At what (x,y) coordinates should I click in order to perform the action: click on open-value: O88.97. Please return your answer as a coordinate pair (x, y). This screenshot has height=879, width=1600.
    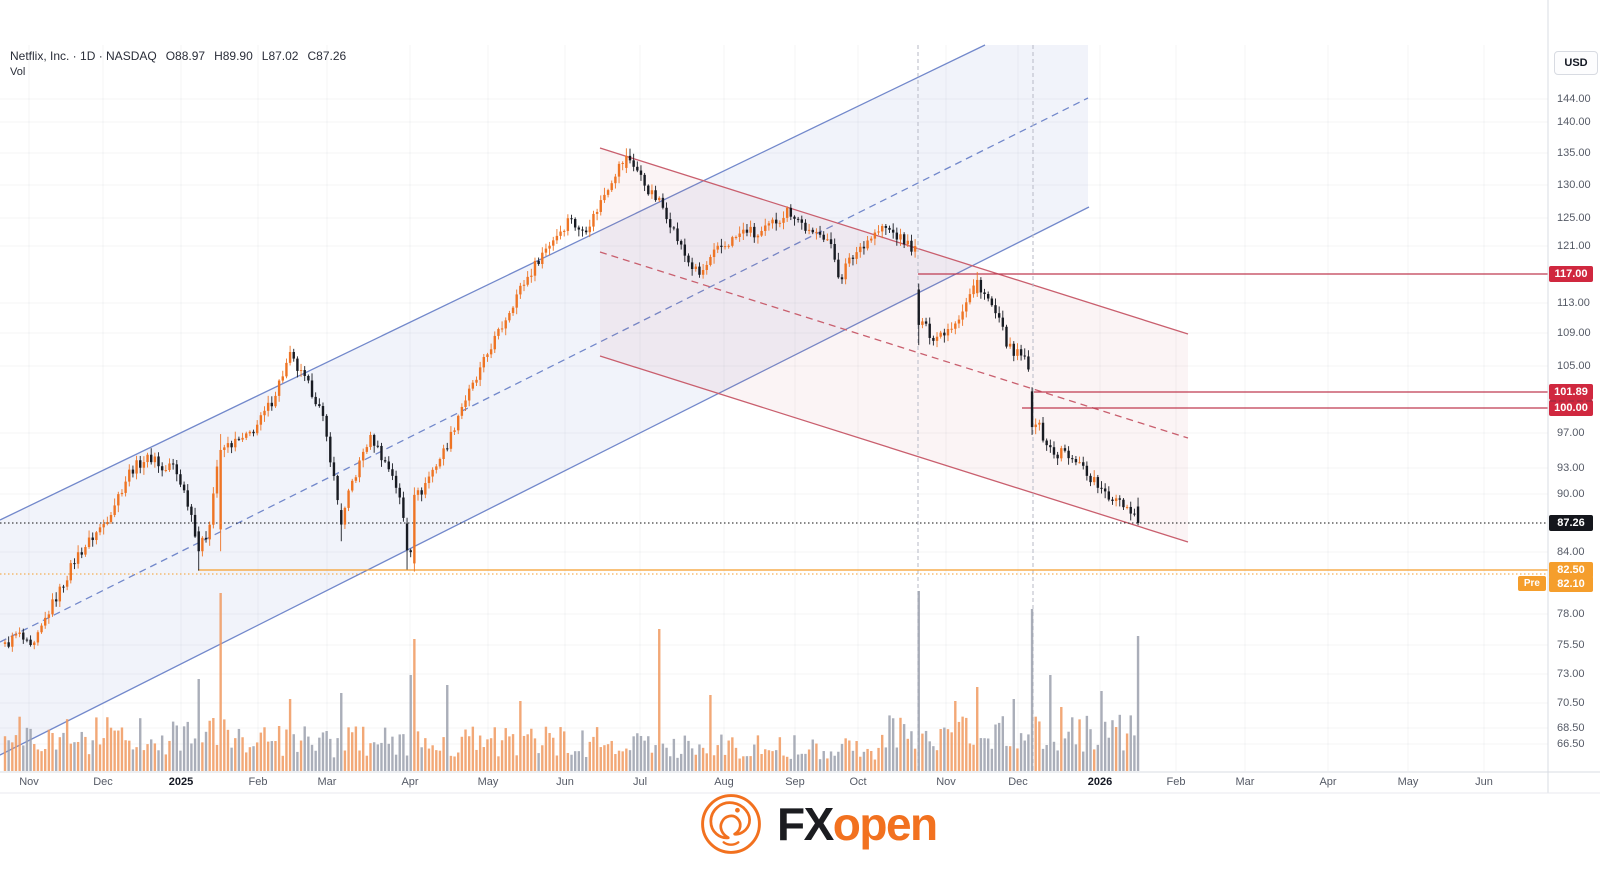
    Looking at the image, I should click on (185, 56).